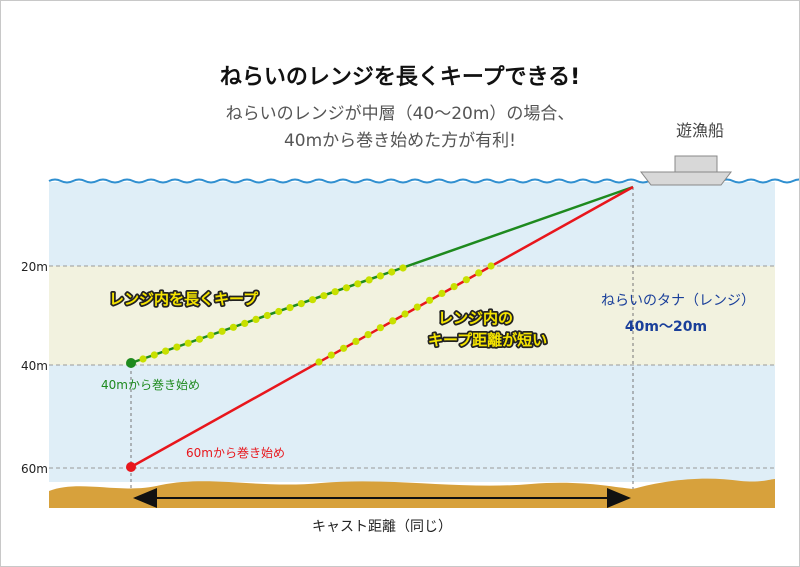 The image size is (800, 567). What do you see at coordinates (400, 128) in the screenshot?
I see `diagram-subtitle: ねらいのレンジが中層（40〜20m）の場合、 40mから巻き始めた方が有利!` at bounding box center [400, 128].